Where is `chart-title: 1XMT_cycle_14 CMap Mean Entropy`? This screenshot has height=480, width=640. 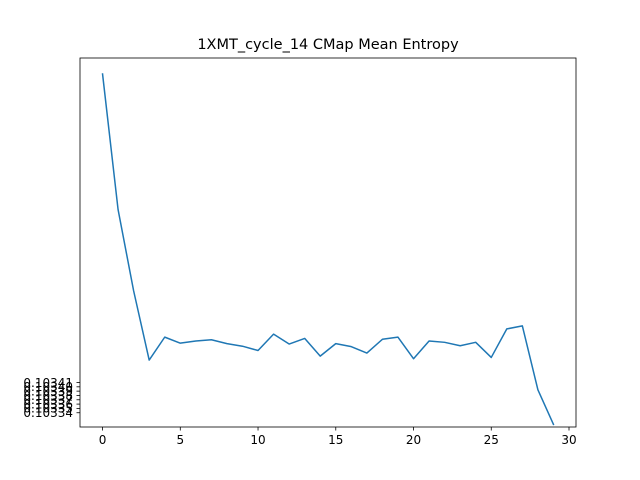
chart-title: 1XMT_cycle_14 CMap Mean Entropy is located at coordinates (328, 45).